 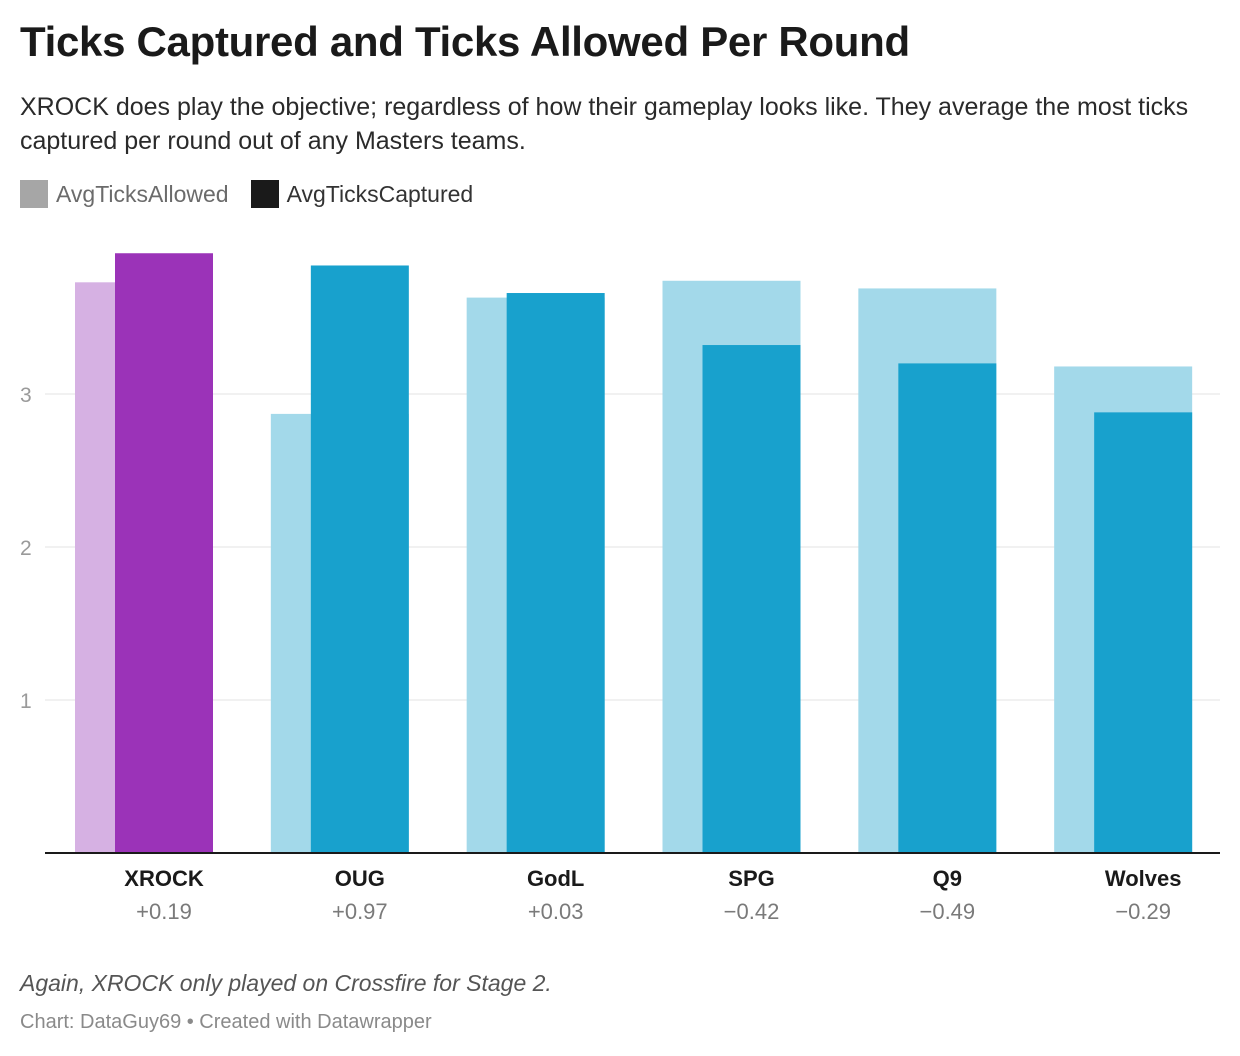 I want to click on bar-captured-oug, so click(x=359, y=559).